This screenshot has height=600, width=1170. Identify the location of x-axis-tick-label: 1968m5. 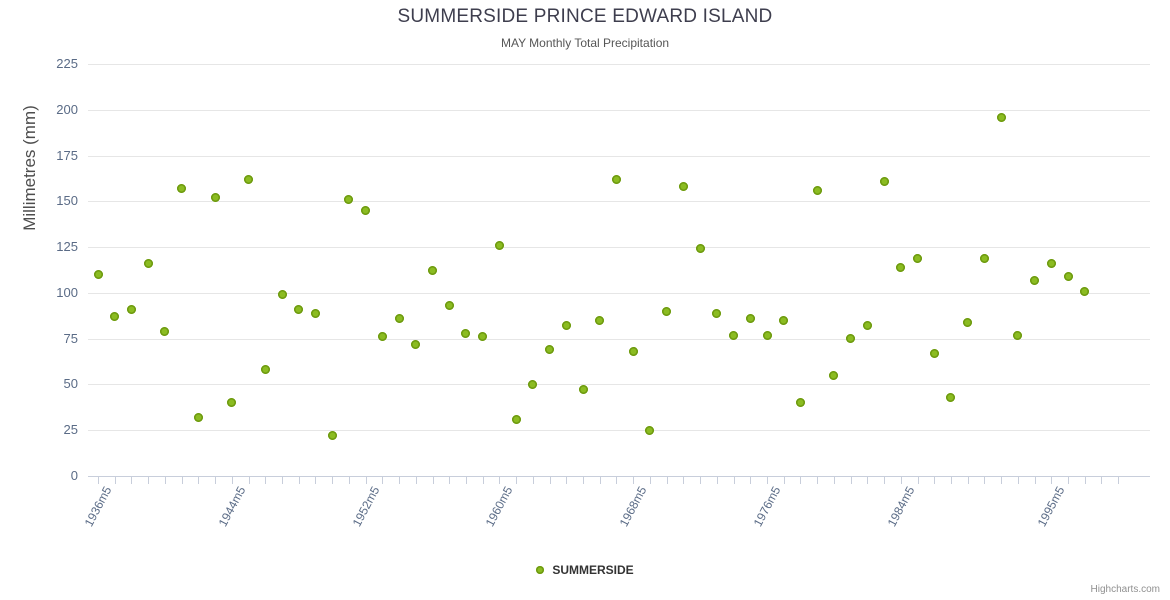
(633, 506).